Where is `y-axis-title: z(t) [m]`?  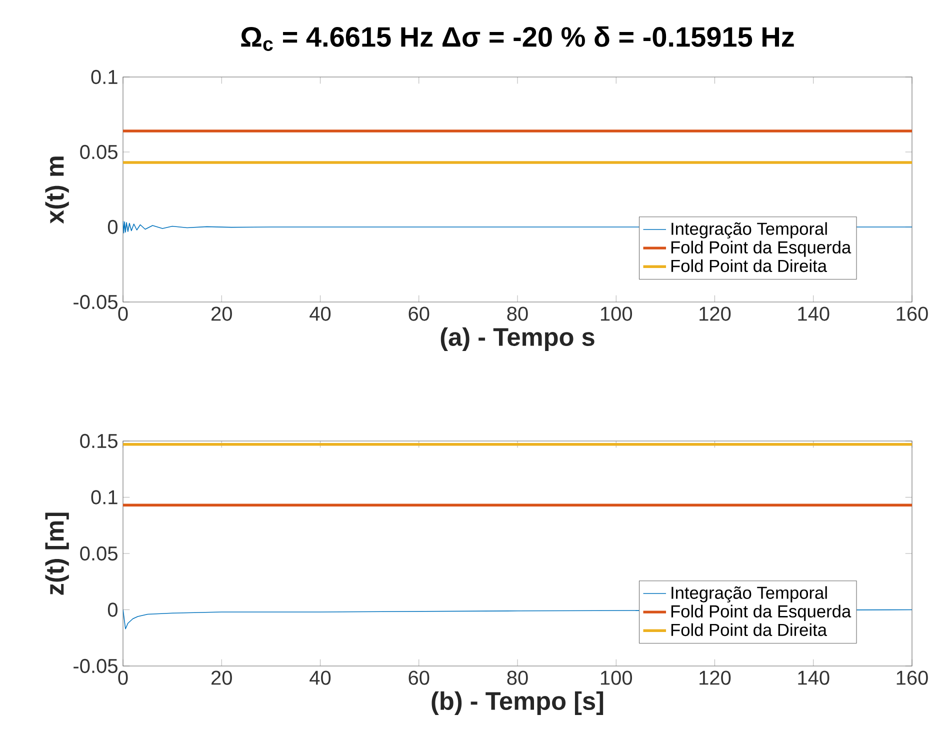
y-axis-title: z(t) [m] is located at coordinates (57, 553).